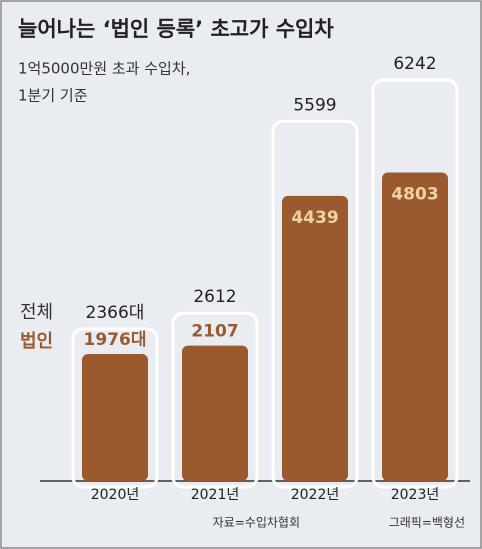  Describe the element at coordinates (256, 523) in the screenshot. I see `source: 자료=수입차협회` at that location.